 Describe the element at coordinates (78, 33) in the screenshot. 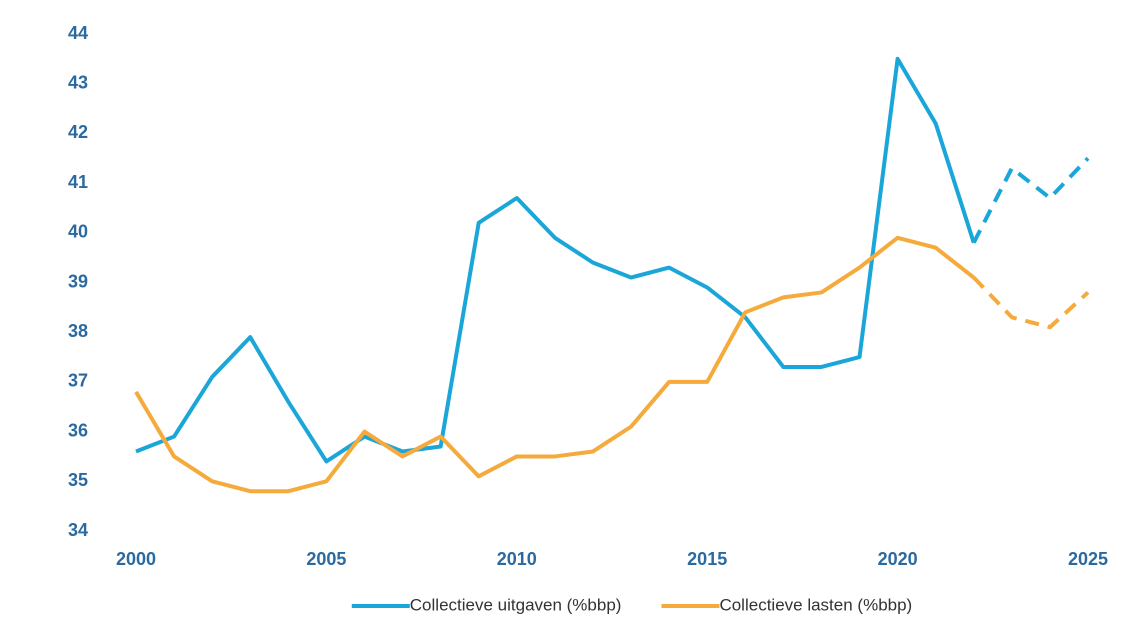

I see `y-tick-label: 44` at that location.